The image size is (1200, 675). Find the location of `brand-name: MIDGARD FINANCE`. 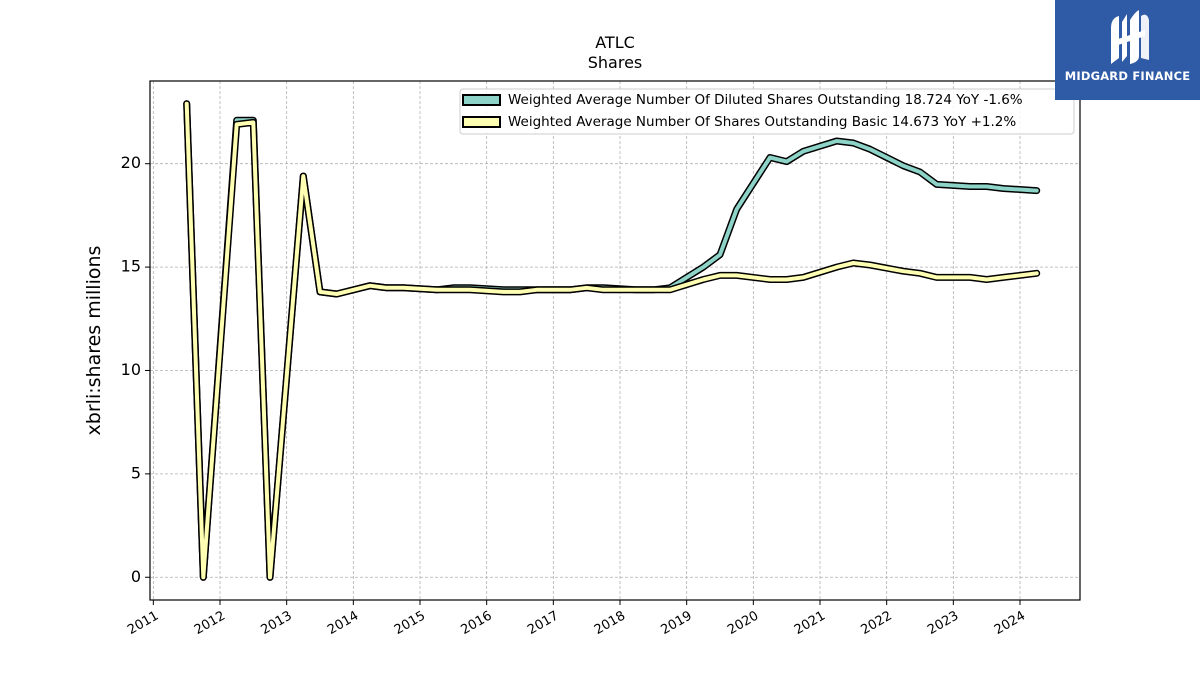

brand-name: MIDGARD FINANCE is located at coordinates (1127, 76).